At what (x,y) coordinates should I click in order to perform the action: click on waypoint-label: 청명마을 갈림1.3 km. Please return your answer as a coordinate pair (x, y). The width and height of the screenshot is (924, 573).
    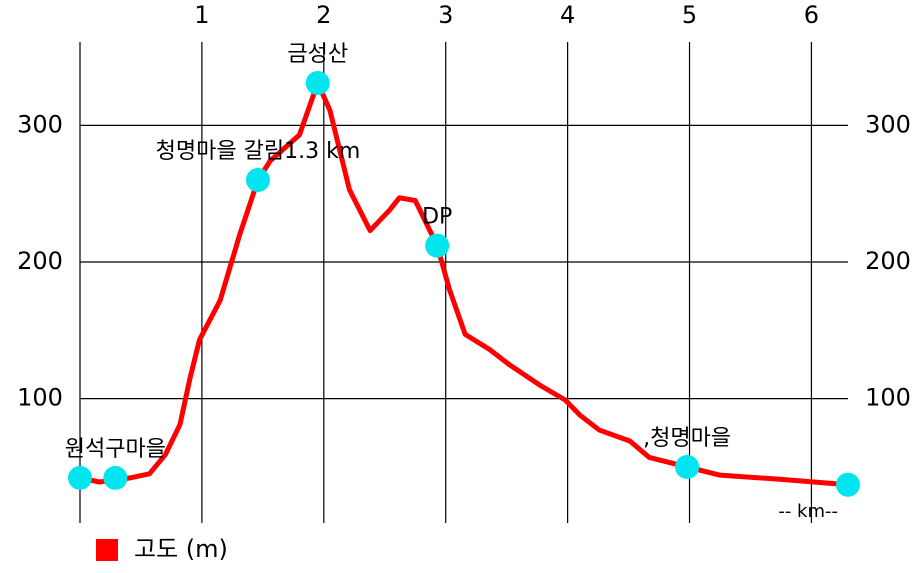
    Looking at the image, I should click on (258, 151).